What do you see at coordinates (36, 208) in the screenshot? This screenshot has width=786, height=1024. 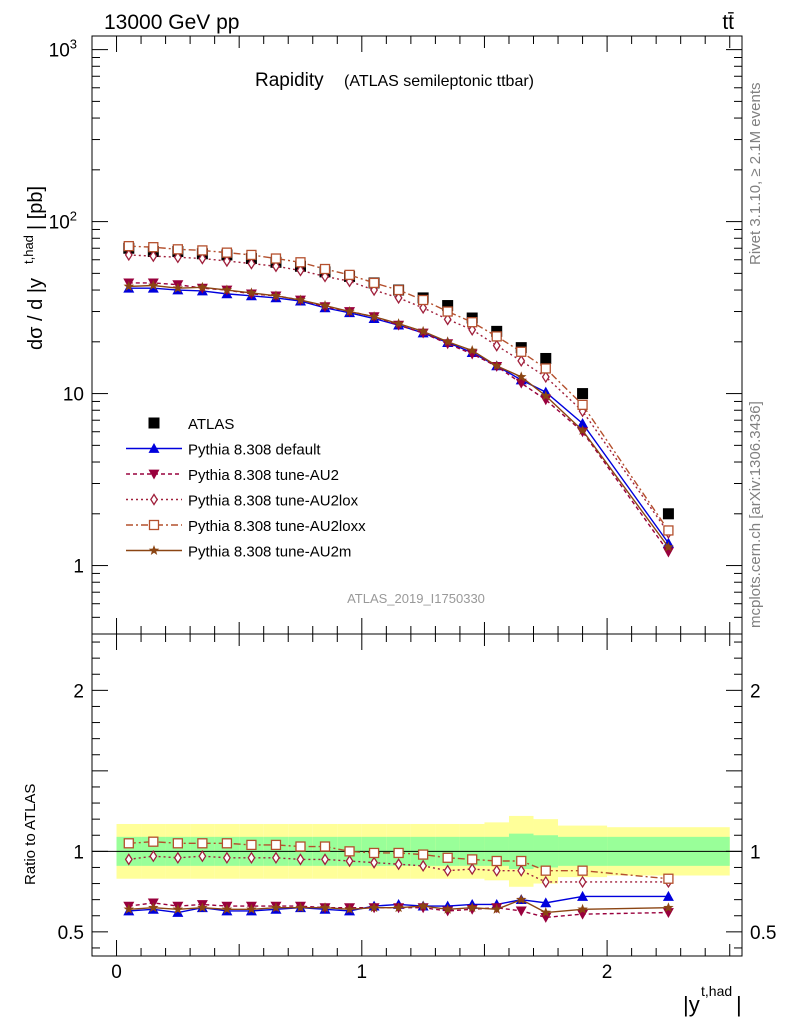 I see `svg-text: | [pb]` at bounding box center [36, 208].